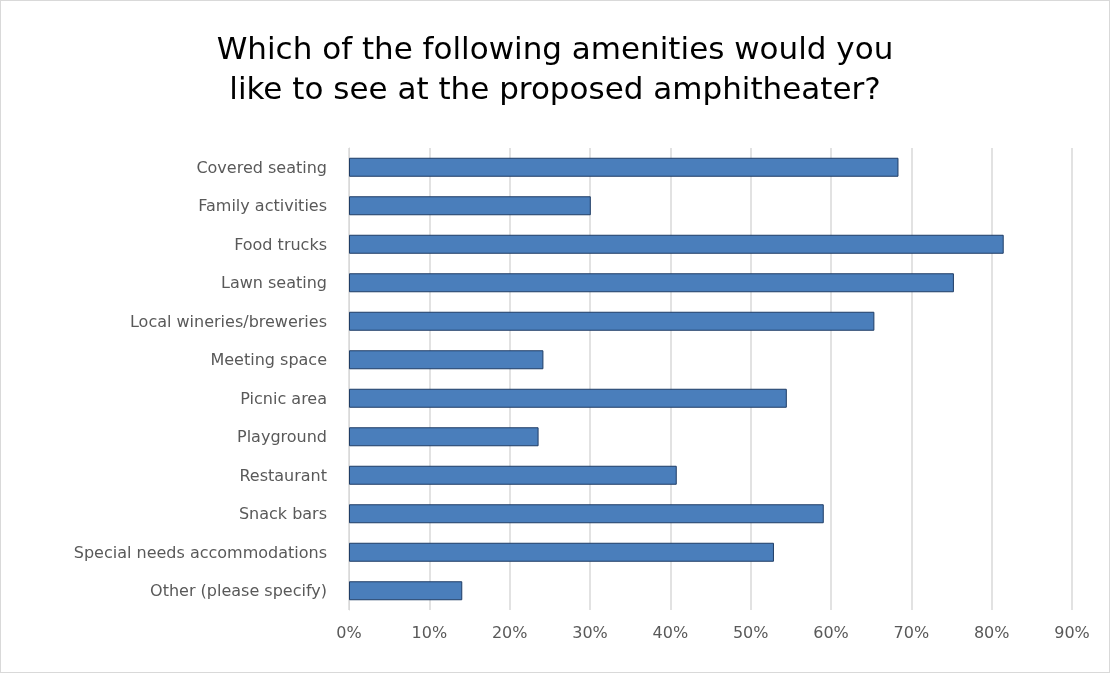 This screenshot has width=1110, height=673. What do you see at coordinates (282, 514) in the screenshot?
I see `y-tick-label: Snack bars` at bounding box center [282, 514].